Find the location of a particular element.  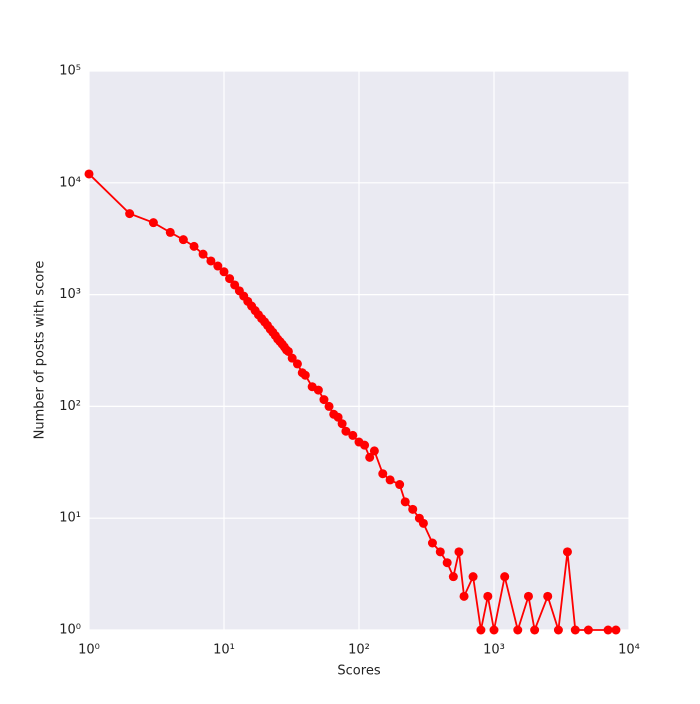

y-axis-label: Number of posts with score is located at coordinates (40, 350).